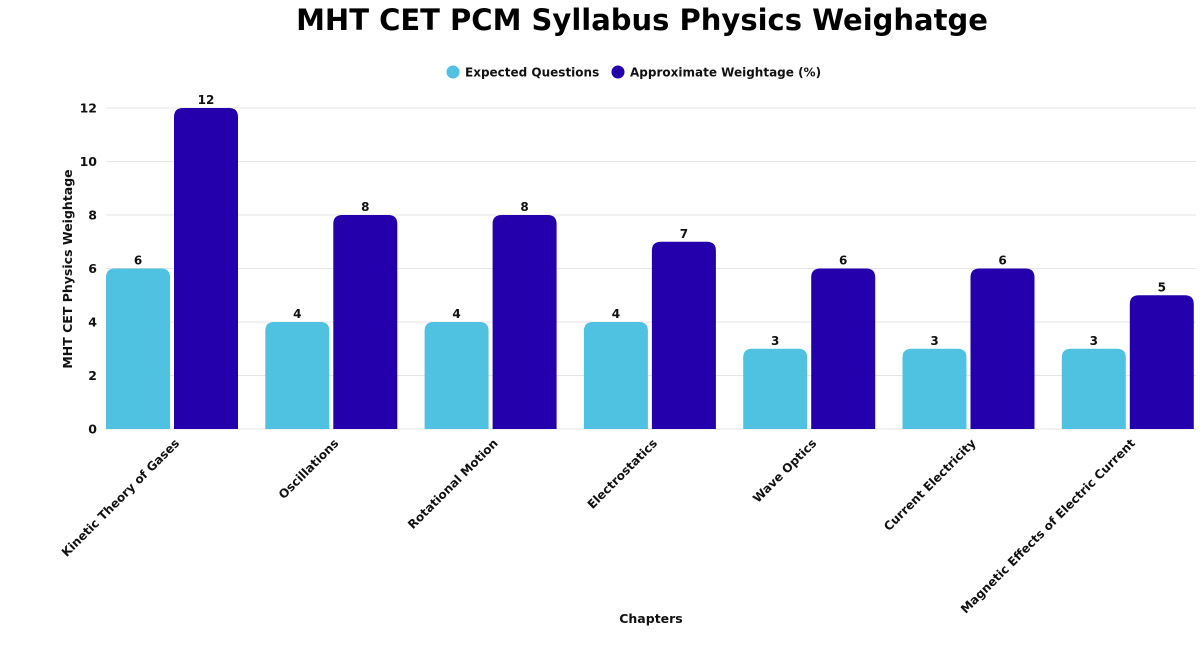  Describe the element at coordinates (89, 161) in the screenshot. I see `y-tick-label: 10` at that location.